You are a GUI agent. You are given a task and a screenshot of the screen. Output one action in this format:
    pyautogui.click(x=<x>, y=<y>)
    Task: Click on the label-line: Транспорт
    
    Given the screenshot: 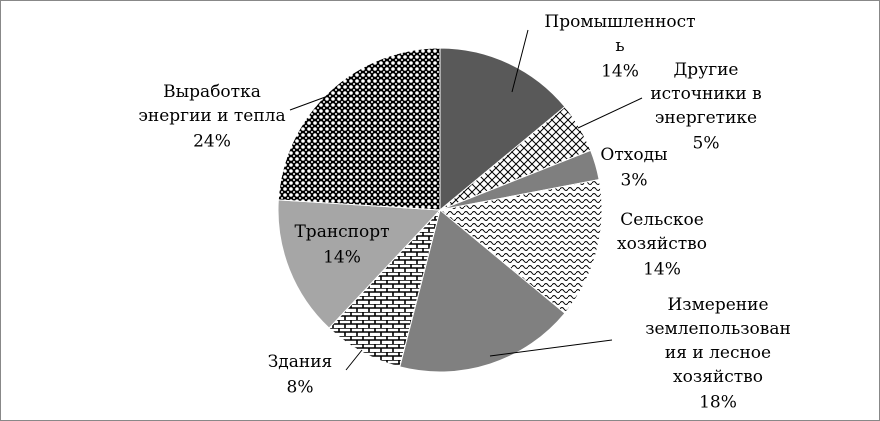 What is the action you would take?
    pyautogui.click(x=341, y=232)
    